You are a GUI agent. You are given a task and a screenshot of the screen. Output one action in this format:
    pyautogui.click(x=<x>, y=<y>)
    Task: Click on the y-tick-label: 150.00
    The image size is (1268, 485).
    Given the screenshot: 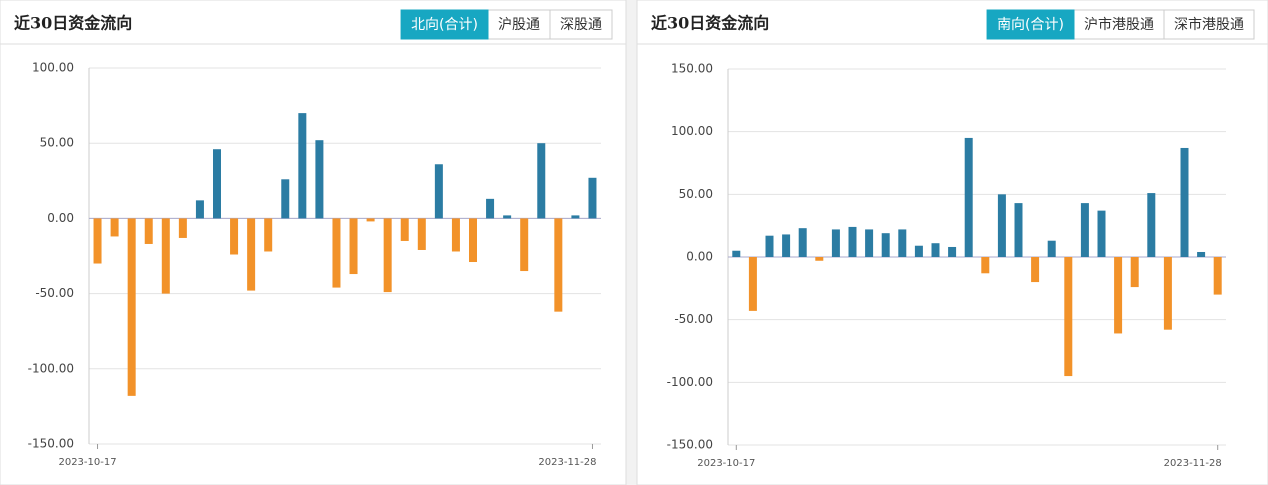 What is the action you would take?
    pyautogui.click(x=692, y=69)
    